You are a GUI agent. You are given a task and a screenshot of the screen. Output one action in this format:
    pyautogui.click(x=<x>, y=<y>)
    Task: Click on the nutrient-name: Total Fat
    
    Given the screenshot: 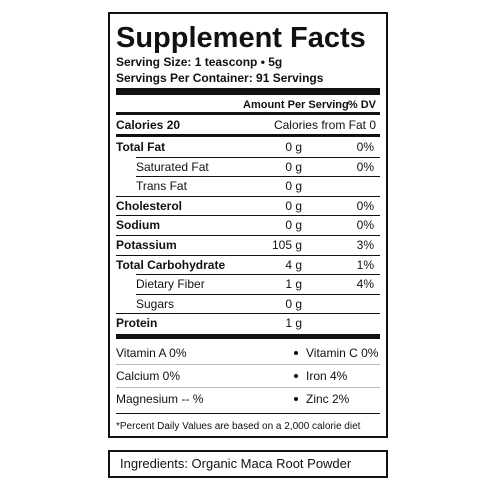 What is the action you would take?
    pyautogui.click(x=141, y=147)
    